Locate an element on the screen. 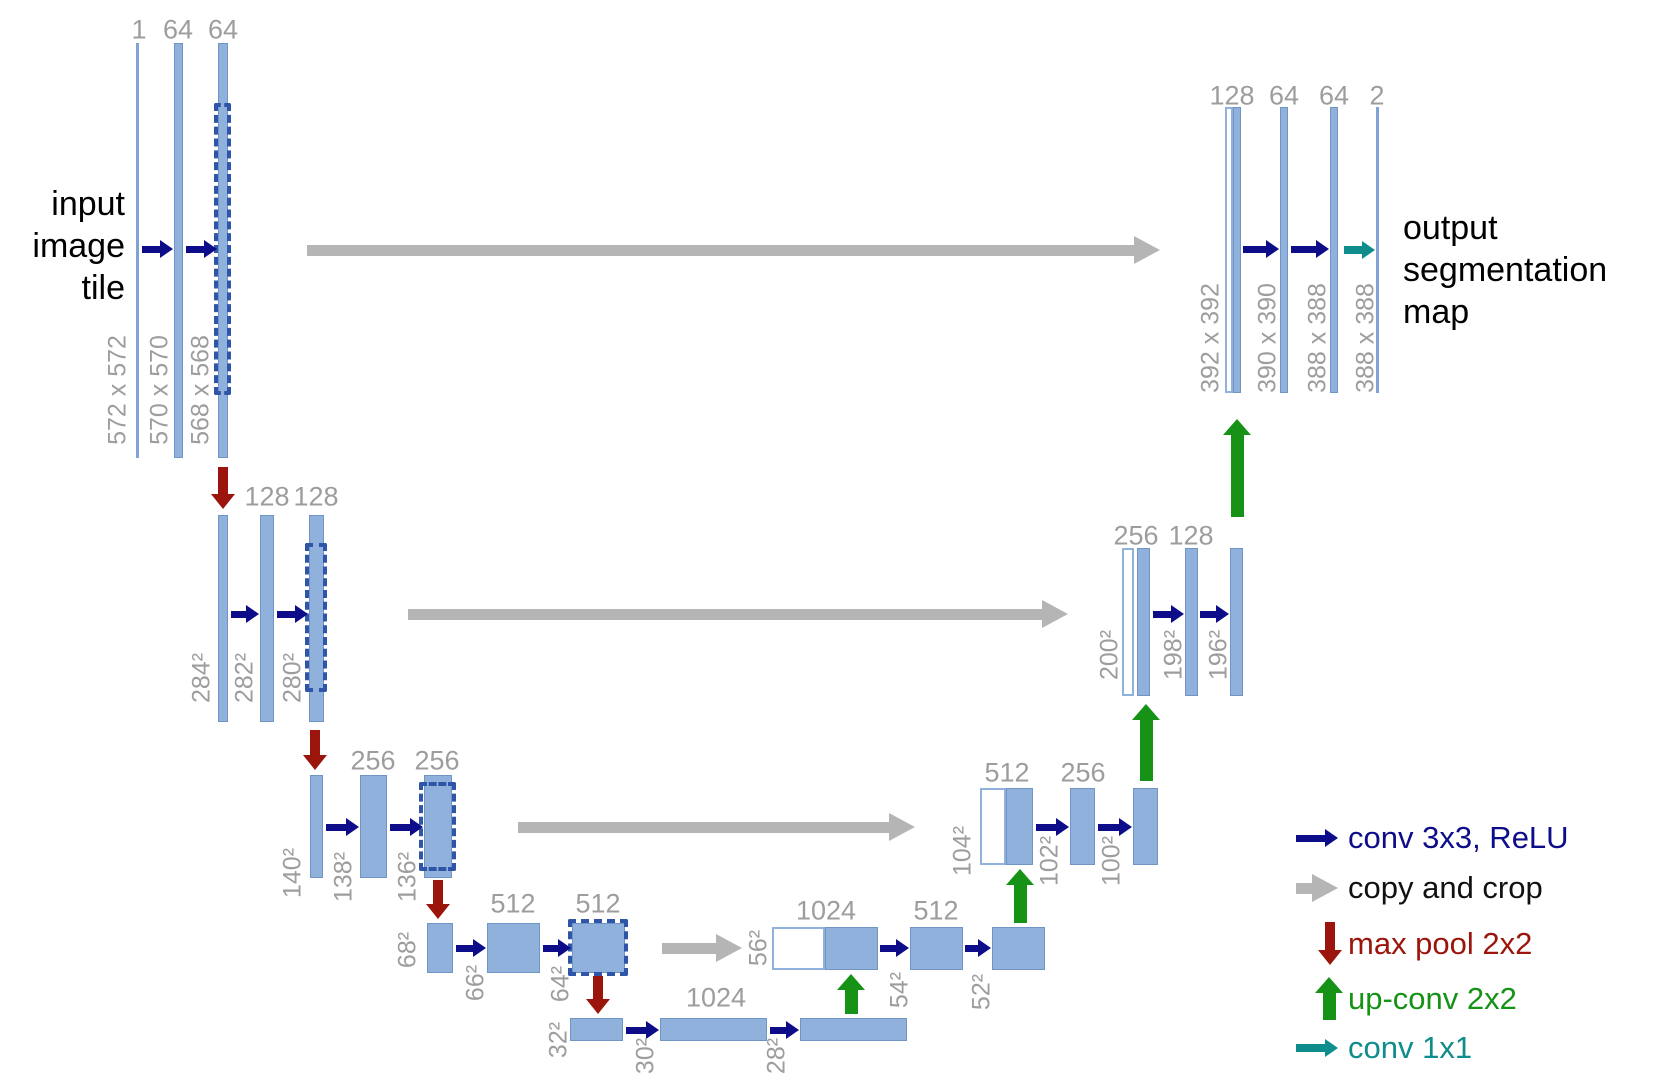 The width and height of the screenshot is (1662, 1085). feature-size-label: 392 x 392 is located at coordinates (1210, 338).